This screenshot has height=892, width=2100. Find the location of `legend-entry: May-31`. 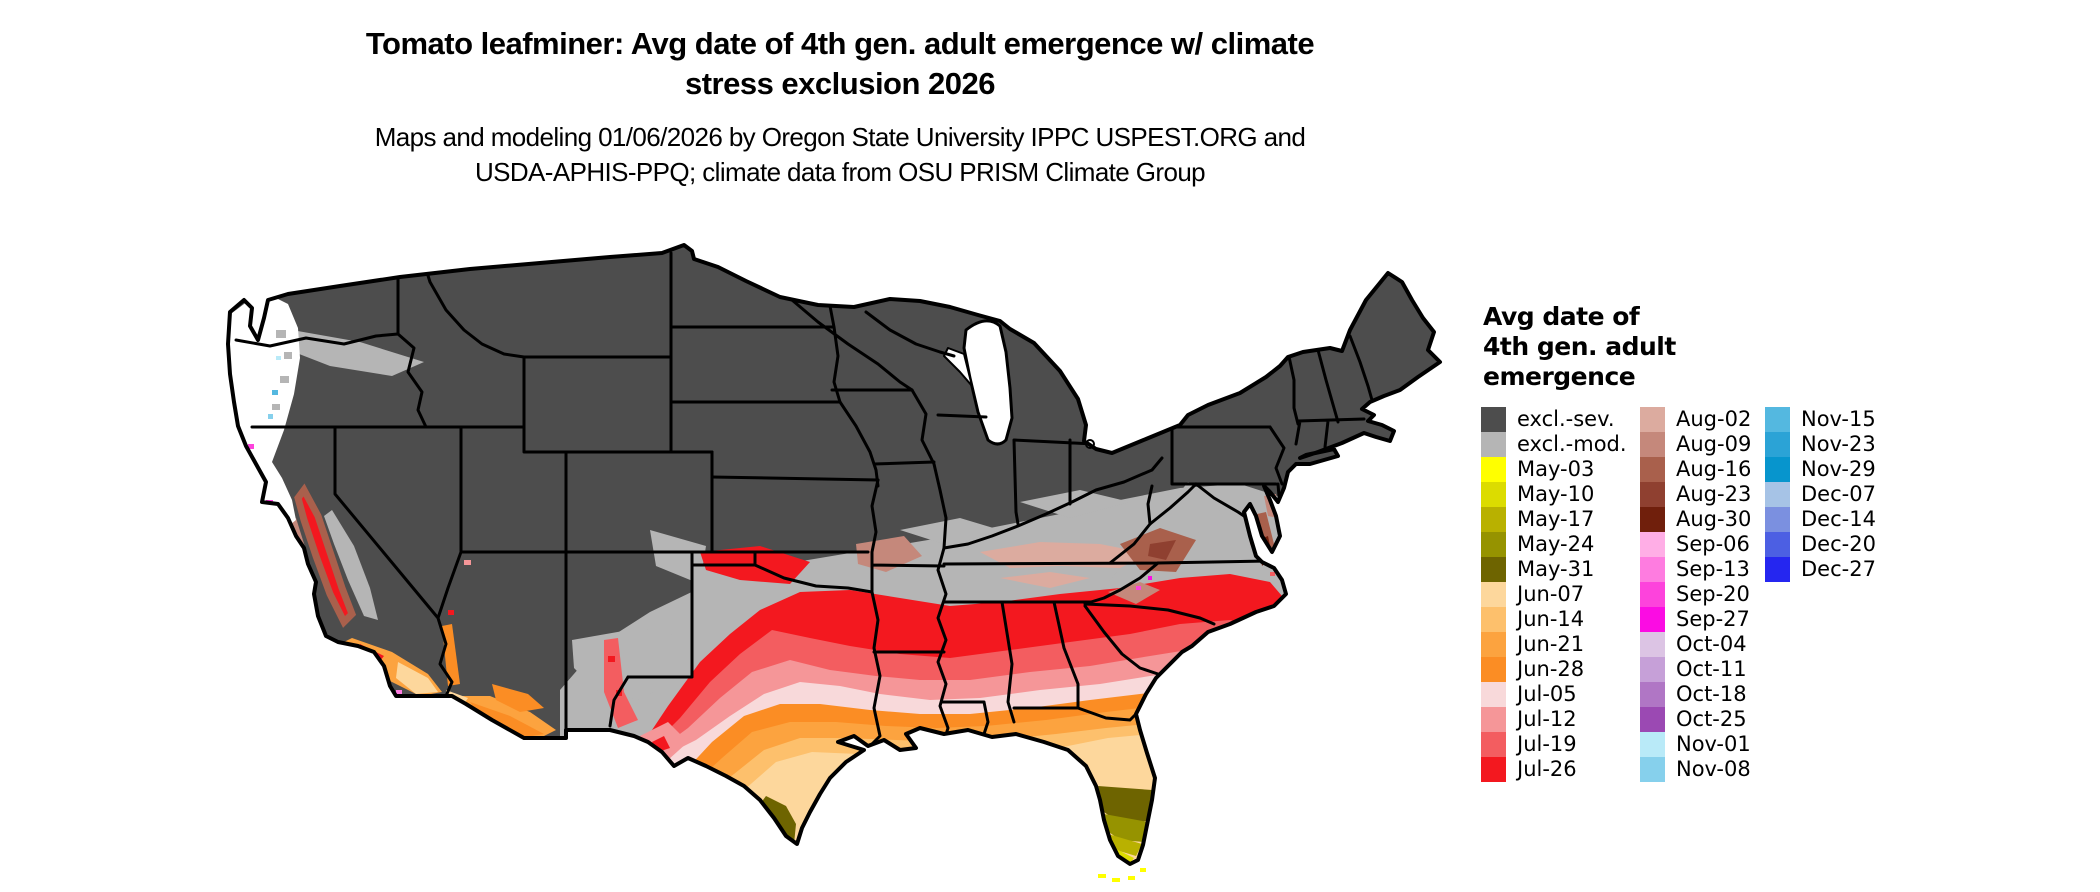

legend-entry: May-31 is located at coordinates (1554, 569).